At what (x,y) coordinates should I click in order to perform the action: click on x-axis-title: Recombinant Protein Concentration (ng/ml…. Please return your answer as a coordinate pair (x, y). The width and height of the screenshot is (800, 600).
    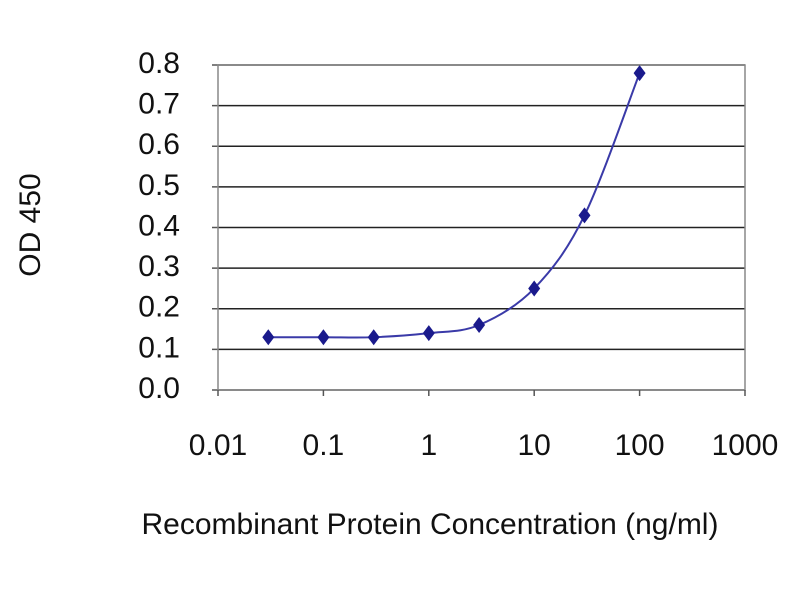
    Looking at the image, I should click on (430, 524).